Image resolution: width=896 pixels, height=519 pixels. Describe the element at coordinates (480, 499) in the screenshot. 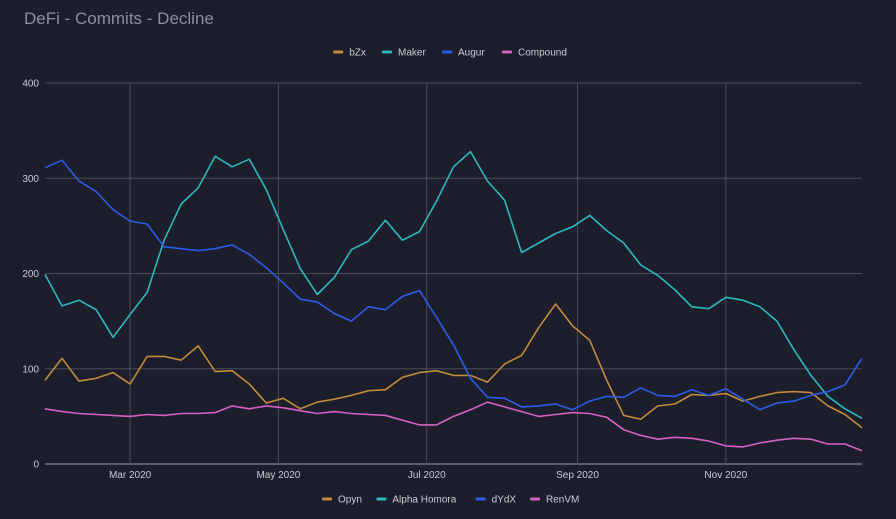

I see `legend-swatch-dydx` at that location.